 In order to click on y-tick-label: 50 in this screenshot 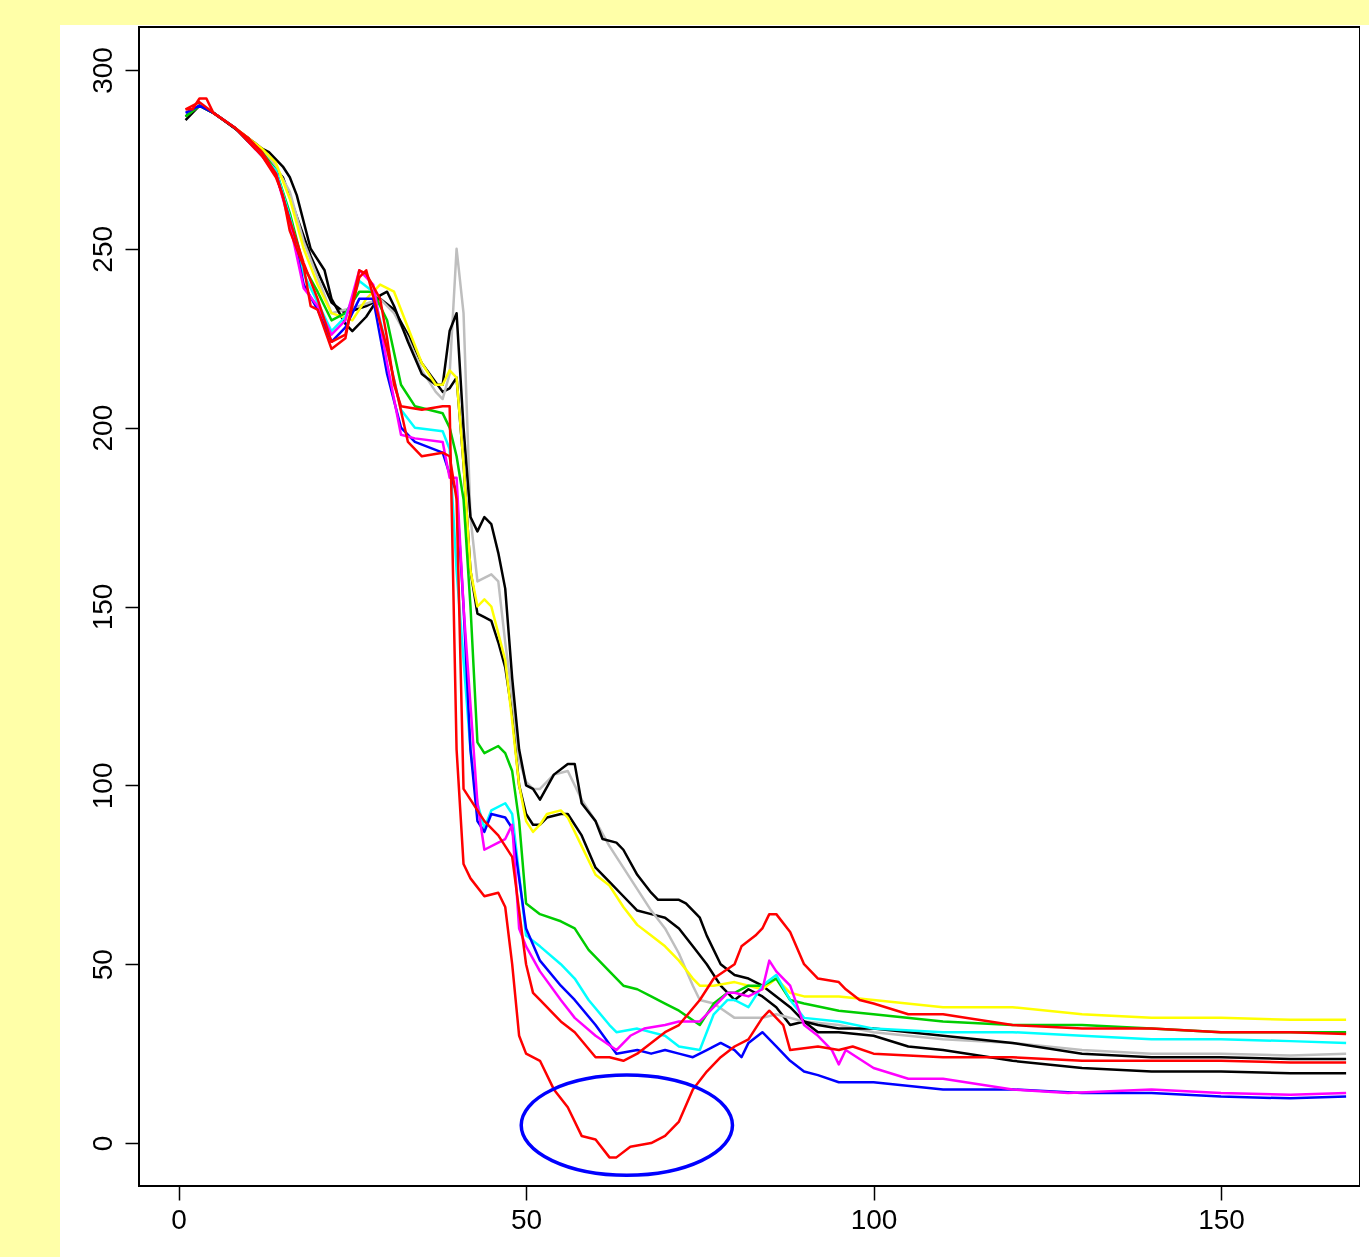, I will do `click(102, 965)`.